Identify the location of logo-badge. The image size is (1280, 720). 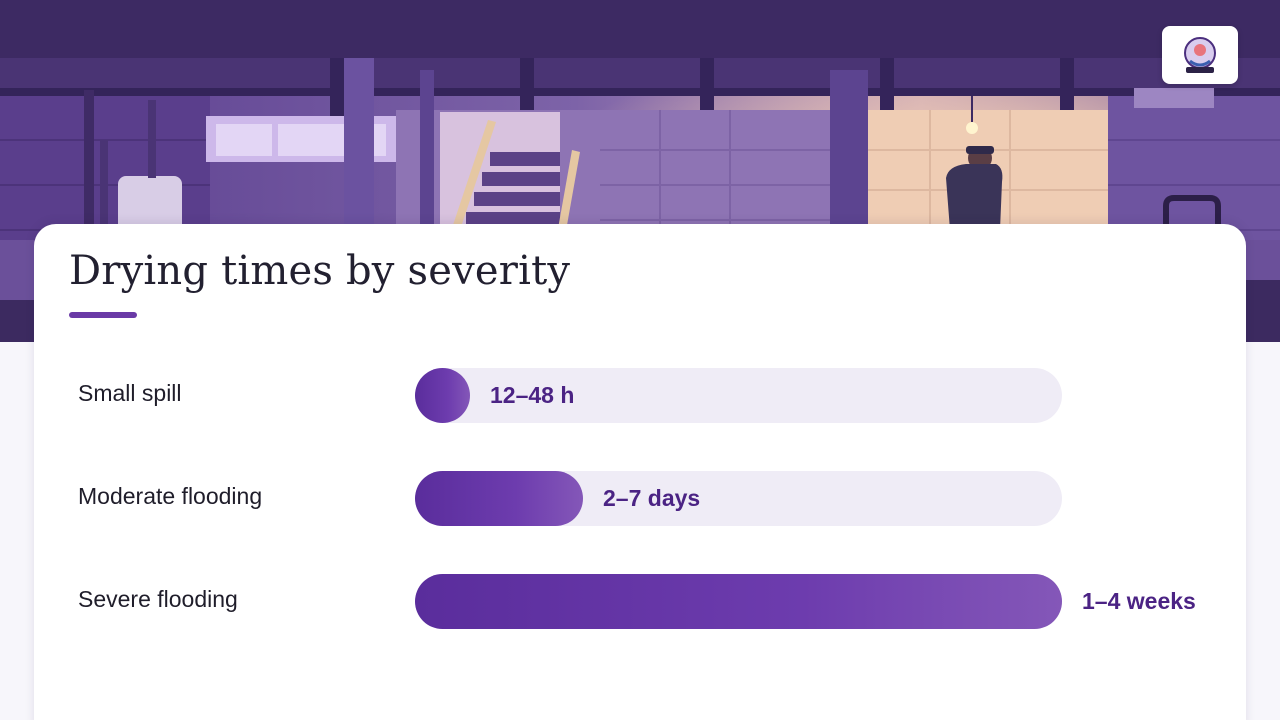
(1200, 55).